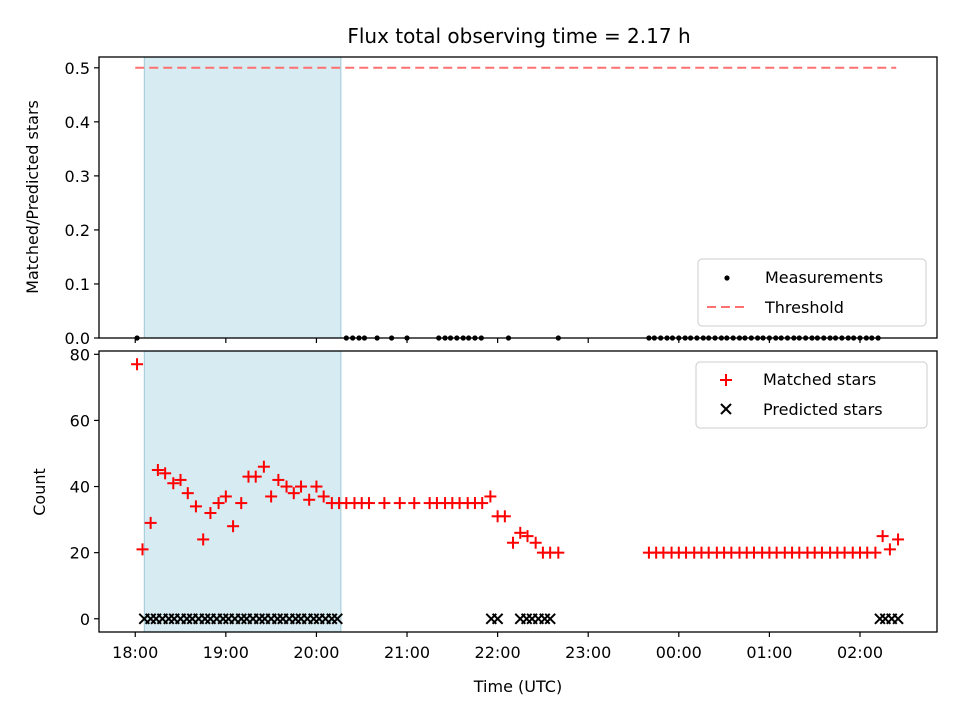 The height and width of the screenshot is (724, 960). I want to click on bottom-xtick-label: 23:00, so click(588, 652).